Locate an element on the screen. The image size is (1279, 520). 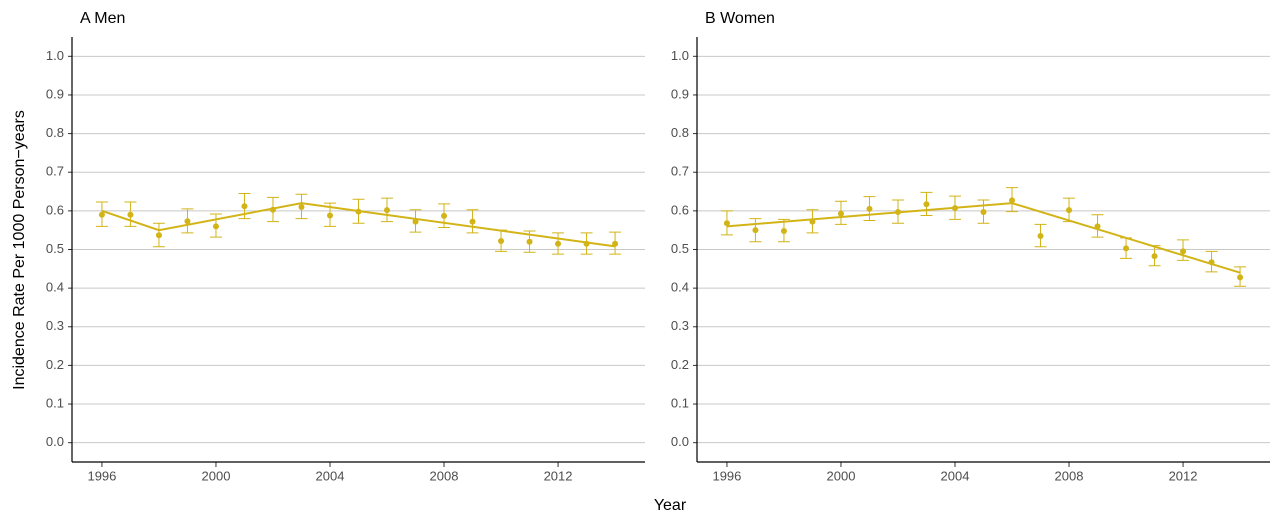
panel-title: B Women is located at coordinates (740, 18).